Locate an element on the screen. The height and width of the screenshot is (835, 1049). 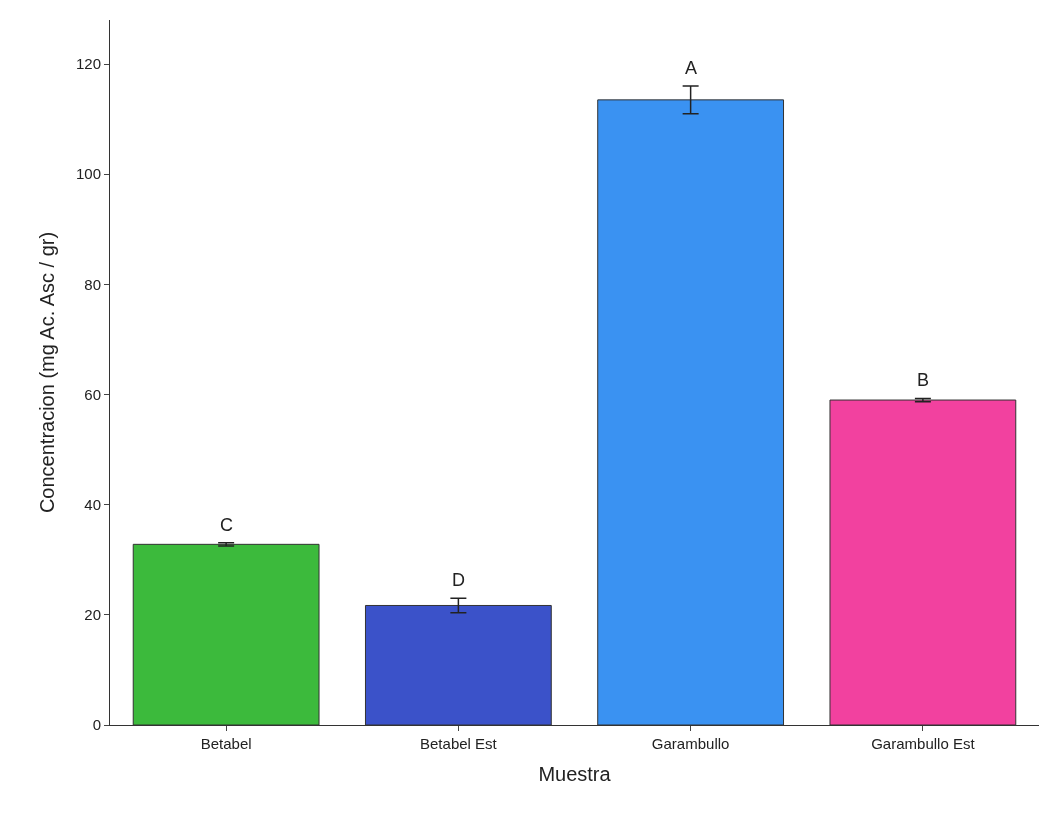
y-tick-label: 120 is located at coordinates (88, 64).